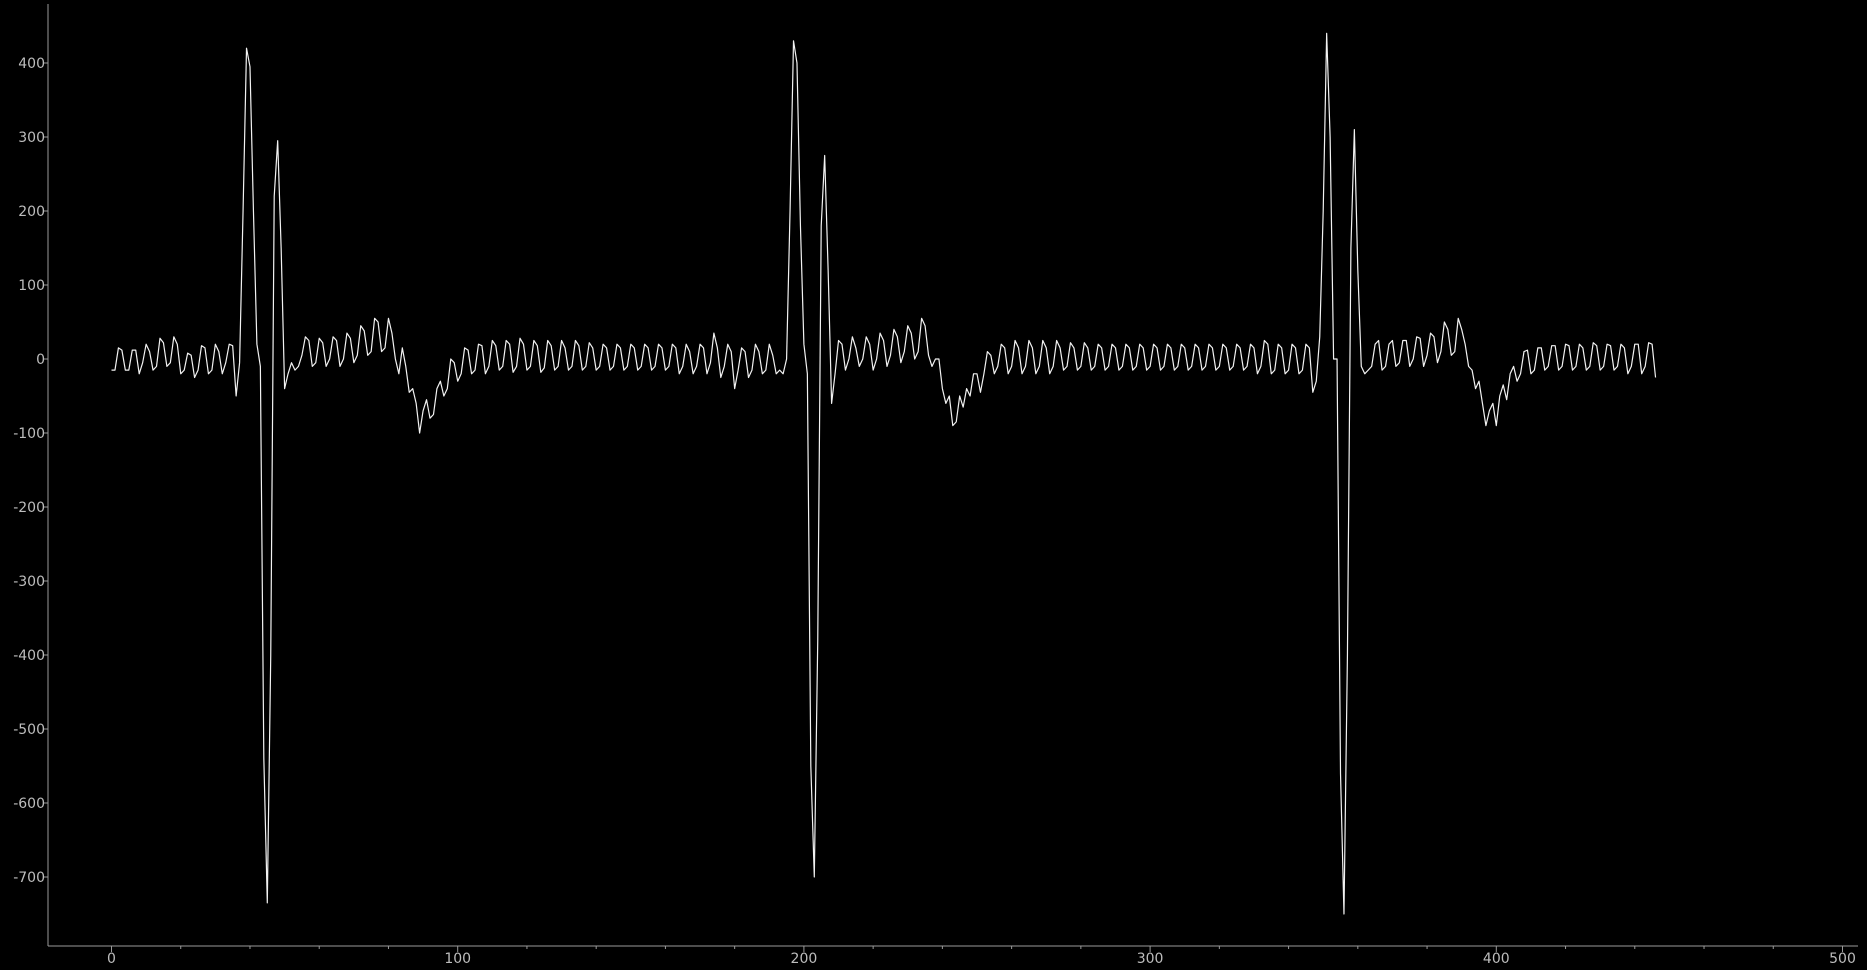  What do you see at coordinates (31, 286) in the screenshot?
I see `y-tick-label: 100` at bounding box center [31, 286].